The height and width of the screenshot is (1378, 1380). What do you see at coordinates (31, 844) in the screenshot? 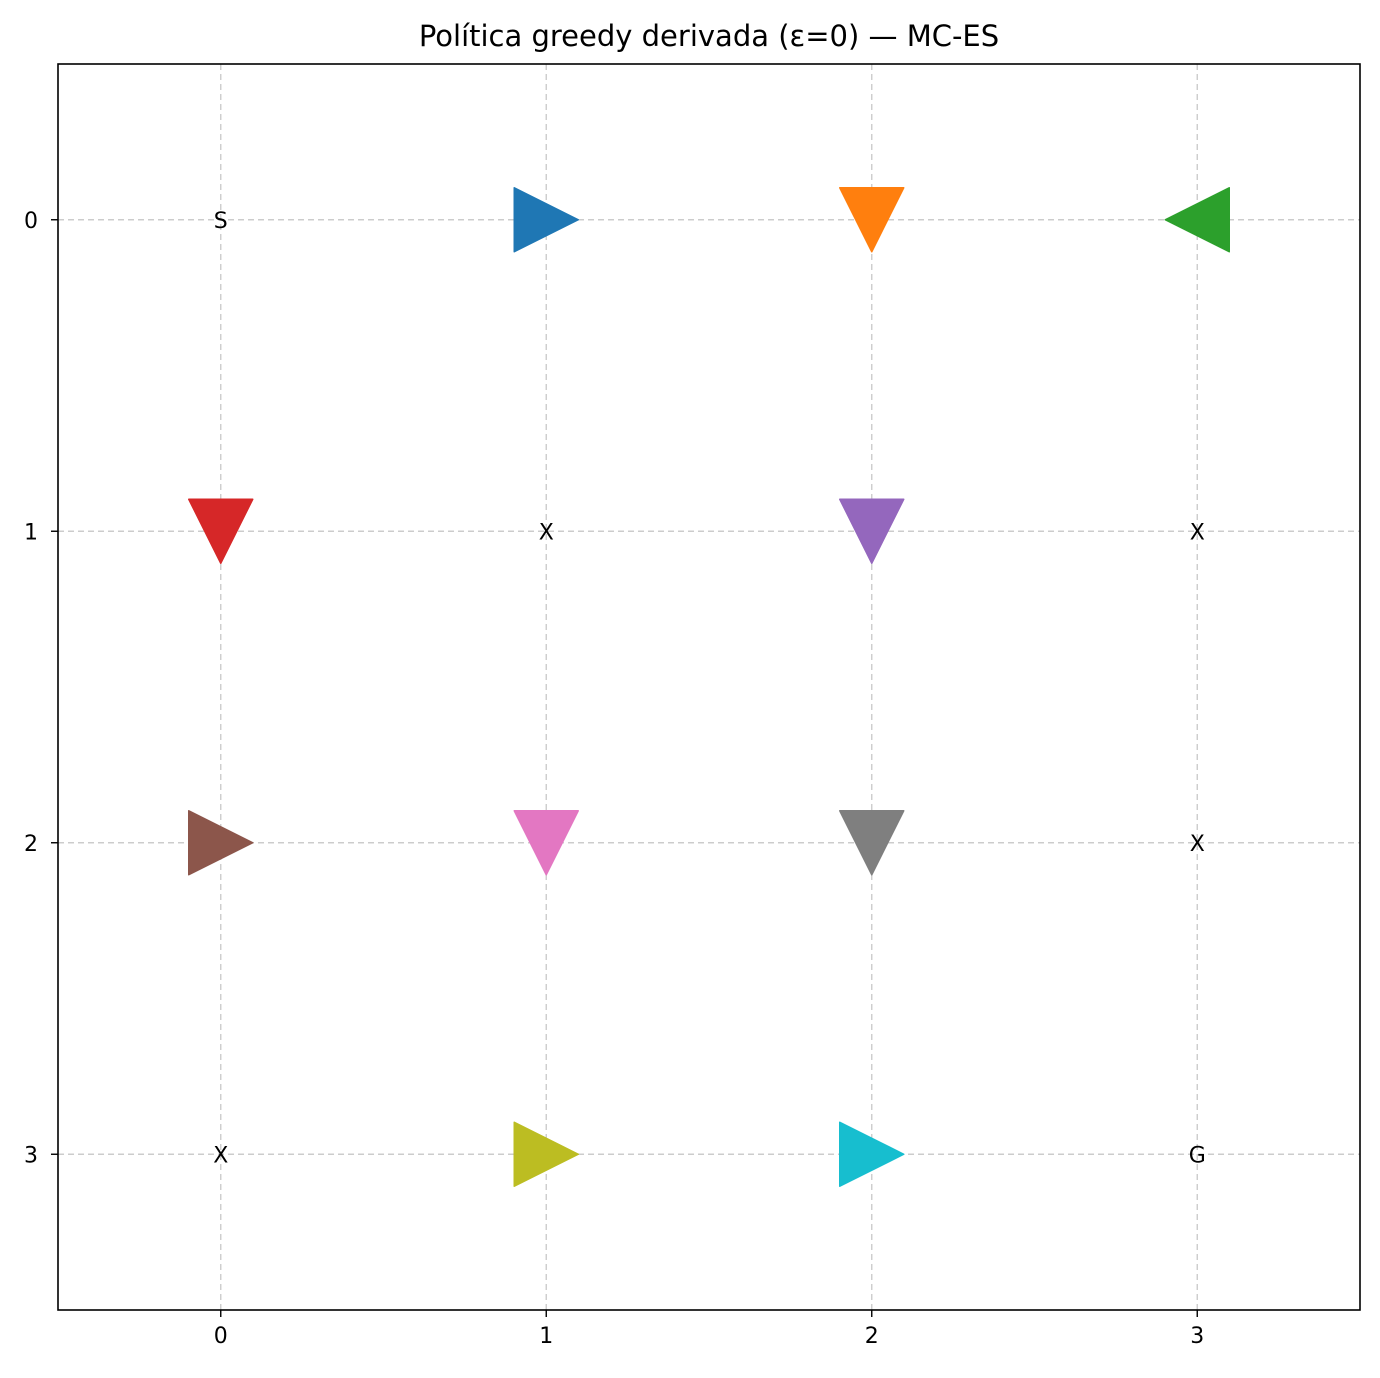
I see `y-tick-label: 2` at bounding box center [31, 844].